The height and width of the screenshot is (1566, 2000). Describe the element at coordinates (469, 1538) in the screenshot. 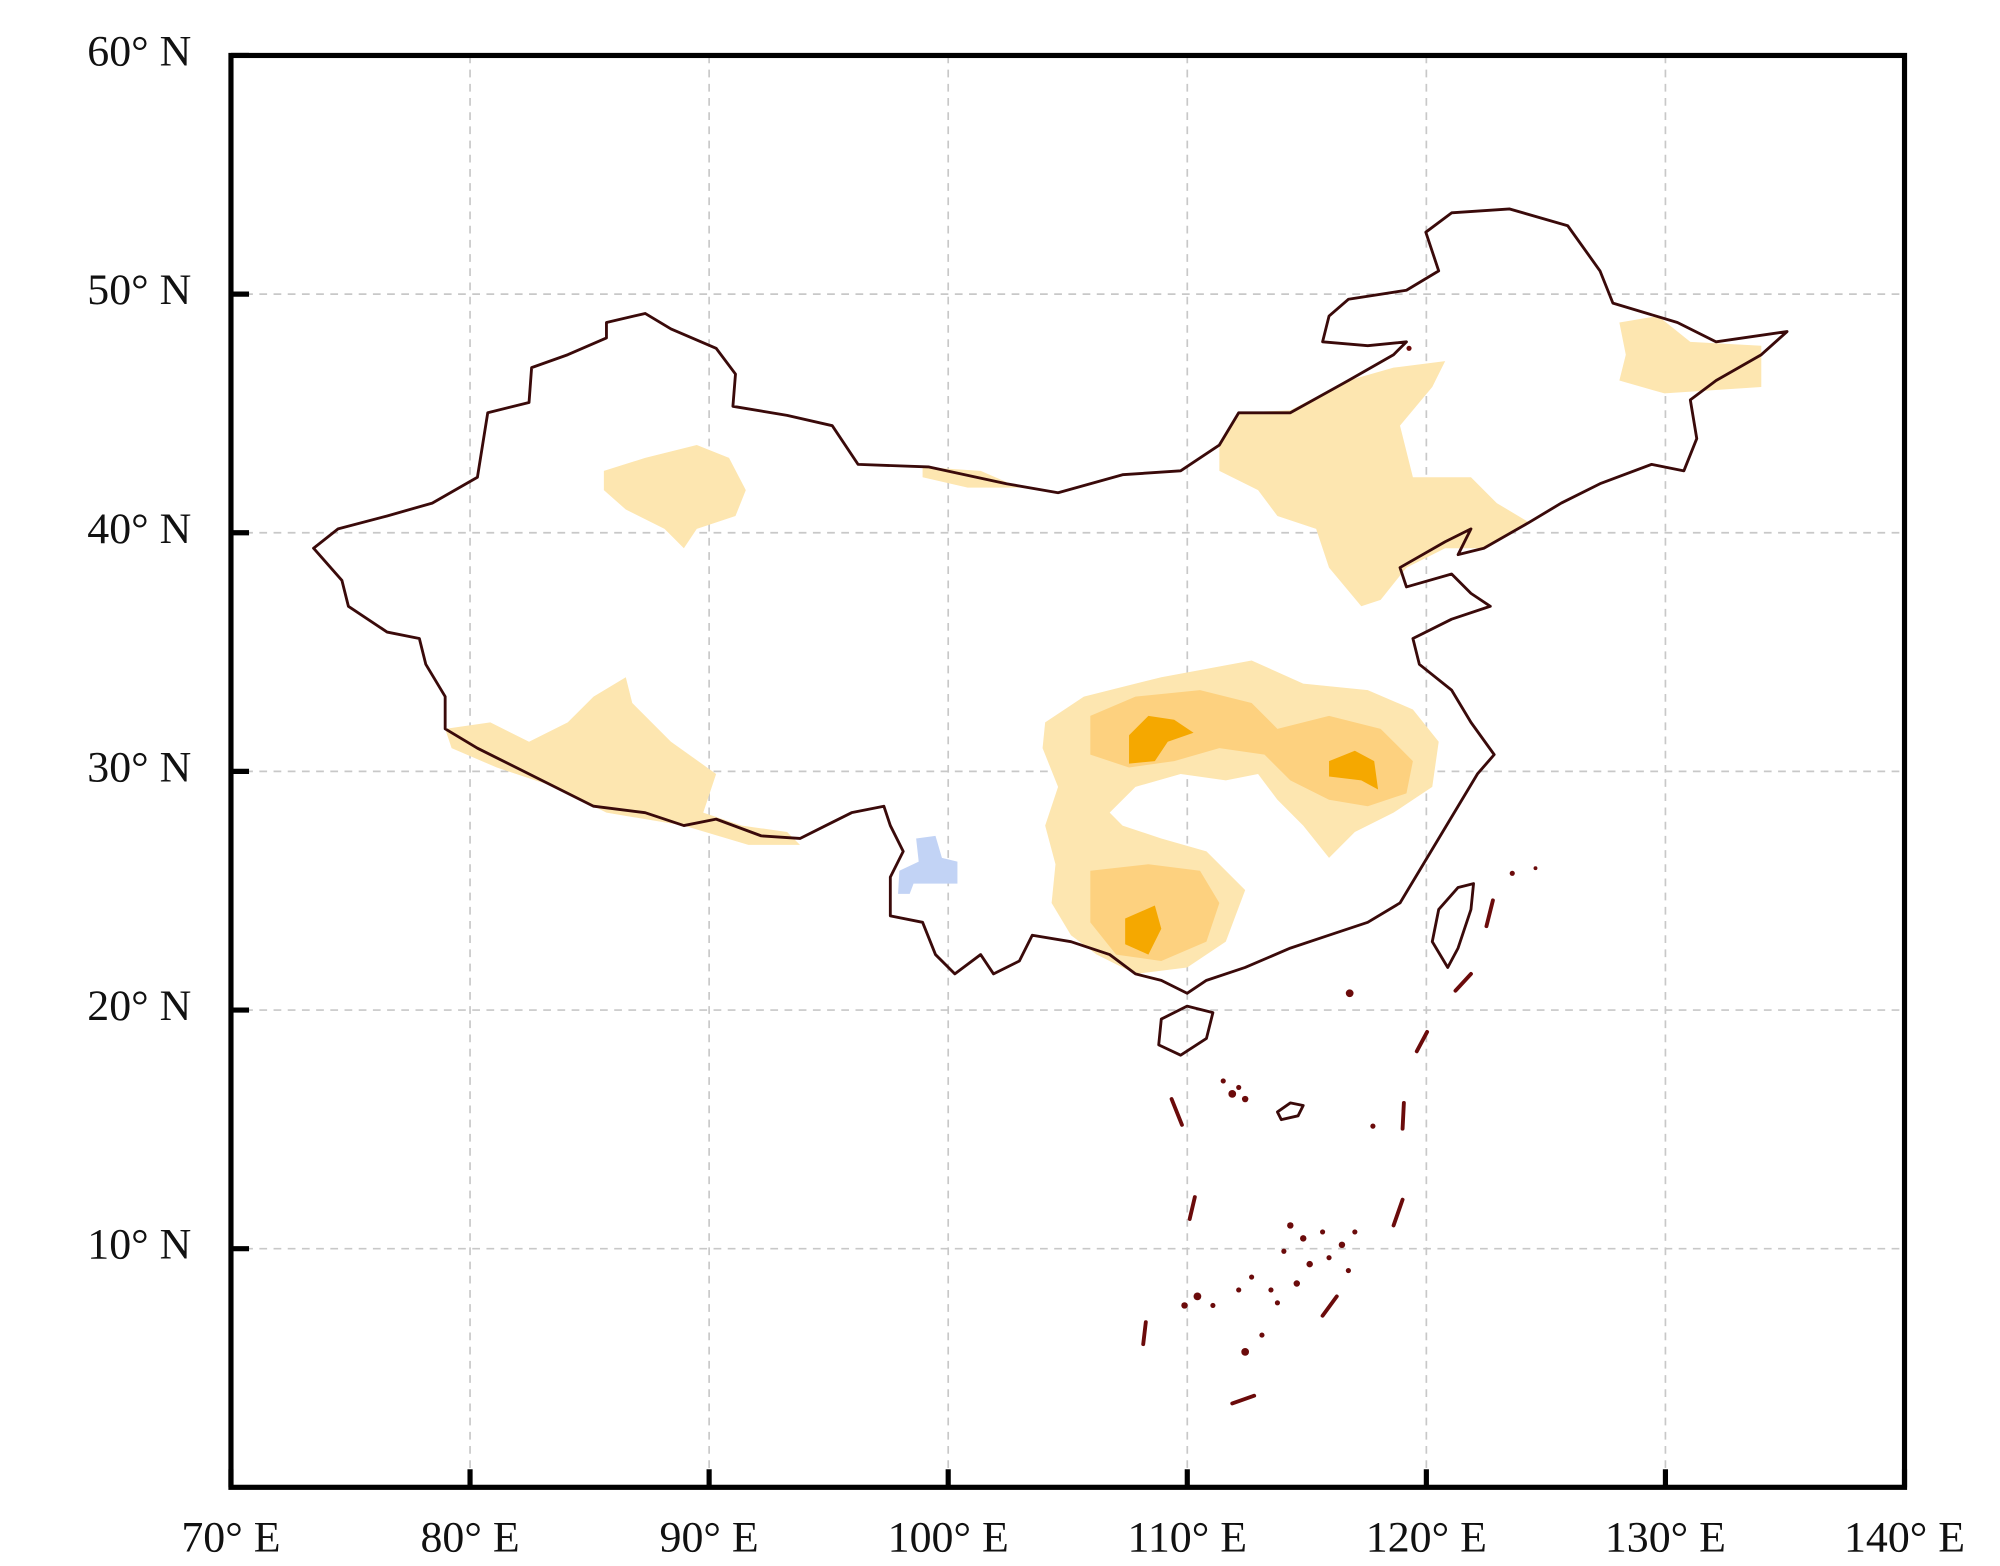

I see `x-tick-label: 80° E` at that location.